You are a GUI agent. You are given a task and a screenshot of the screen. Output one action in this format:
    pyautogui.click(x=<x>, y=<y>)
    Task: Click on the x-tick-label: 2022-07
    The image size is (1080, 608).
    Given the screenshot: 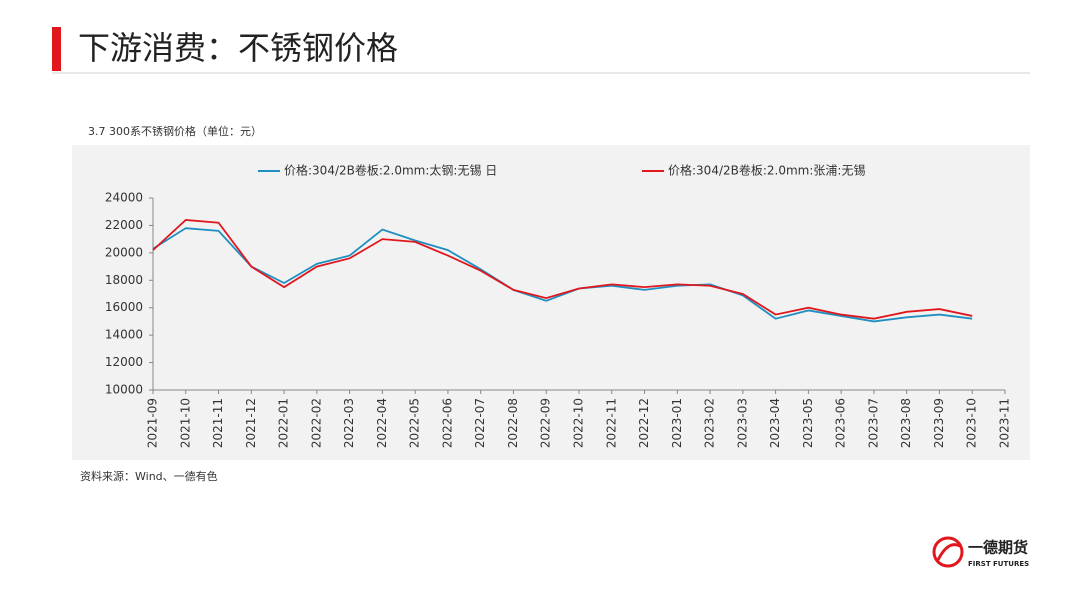 What is the action you would take?
    pyautogui.click(x=480, y=423)
    